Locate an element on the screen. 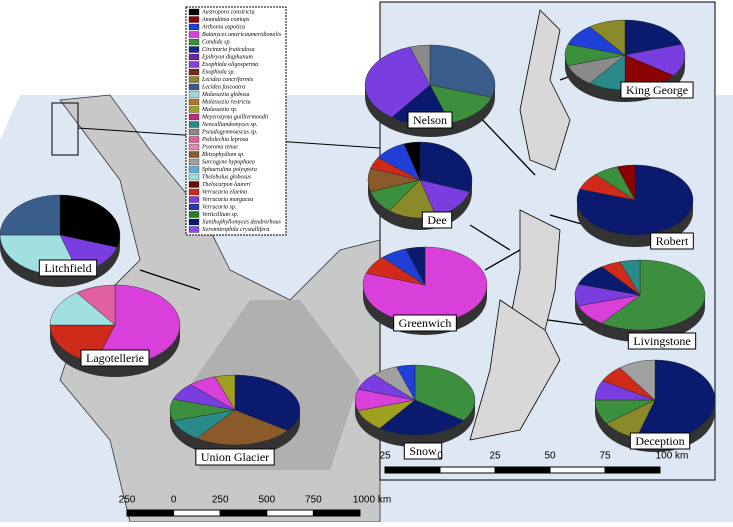  legend-label: Verrucaria sp. is located at coordinates (219, 207).